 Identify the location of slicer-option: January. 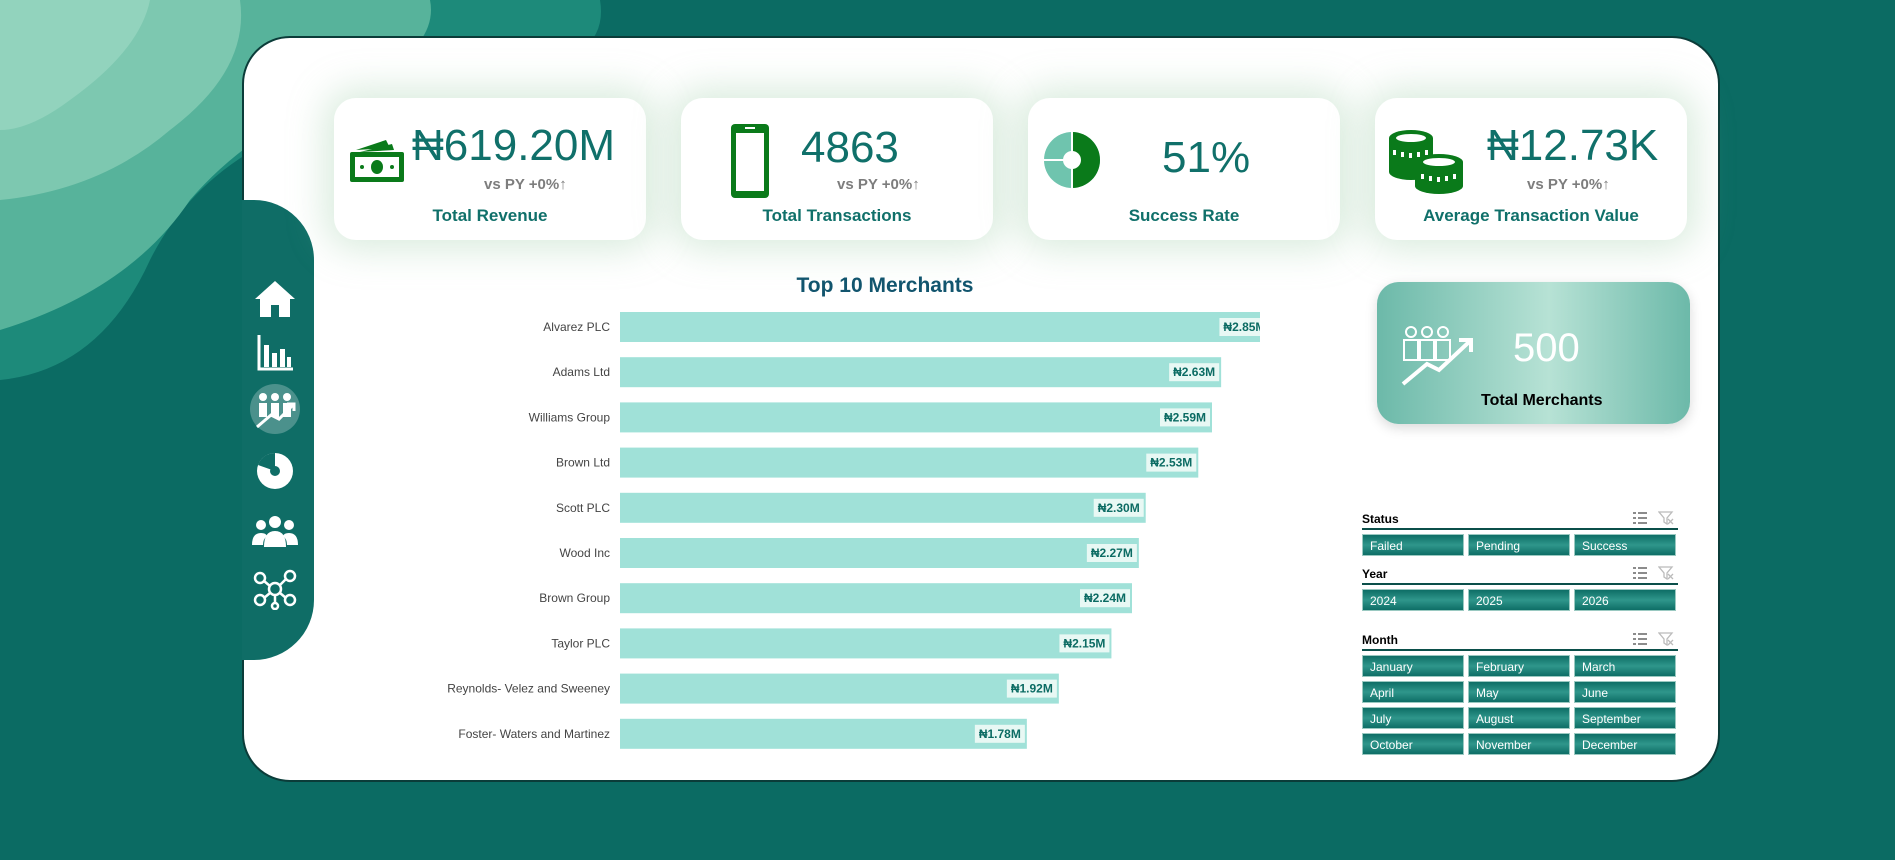
(1413, 666).